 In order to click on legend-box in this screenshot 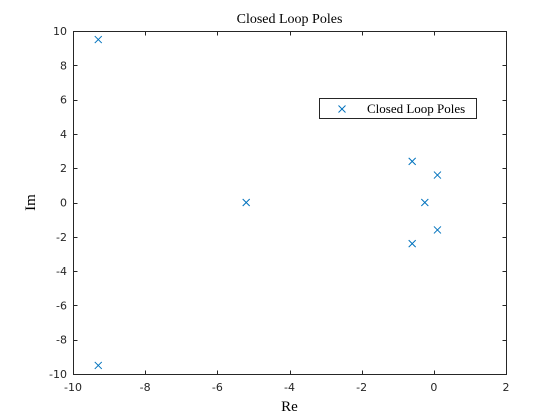, I will do `click(398, 108)`.